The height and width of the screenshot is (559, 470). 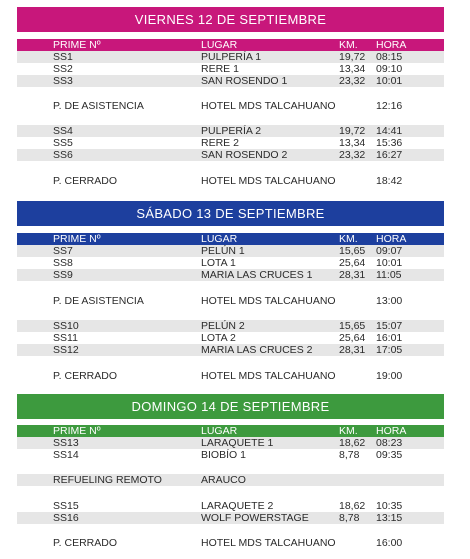 I want to click on day-banner-sunday: DOMINGO 14 DE SEPTIEMBRE, so click(x=230, y=406).